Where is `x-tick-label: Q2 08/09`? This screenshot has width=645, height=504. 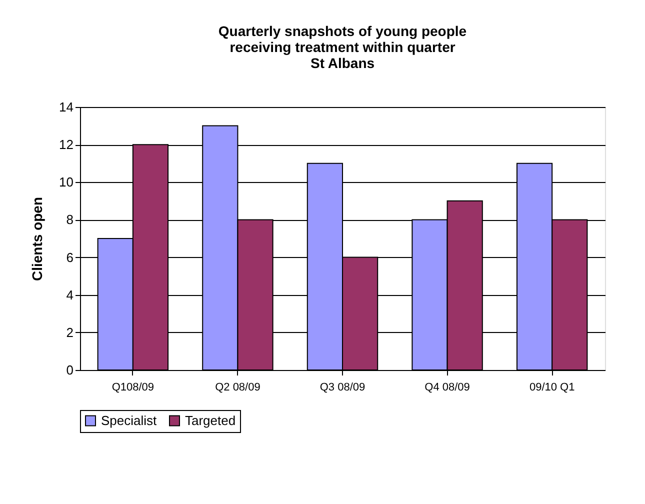
x-tick-label: Q2 08/09 is located at coordinates (237, 388).